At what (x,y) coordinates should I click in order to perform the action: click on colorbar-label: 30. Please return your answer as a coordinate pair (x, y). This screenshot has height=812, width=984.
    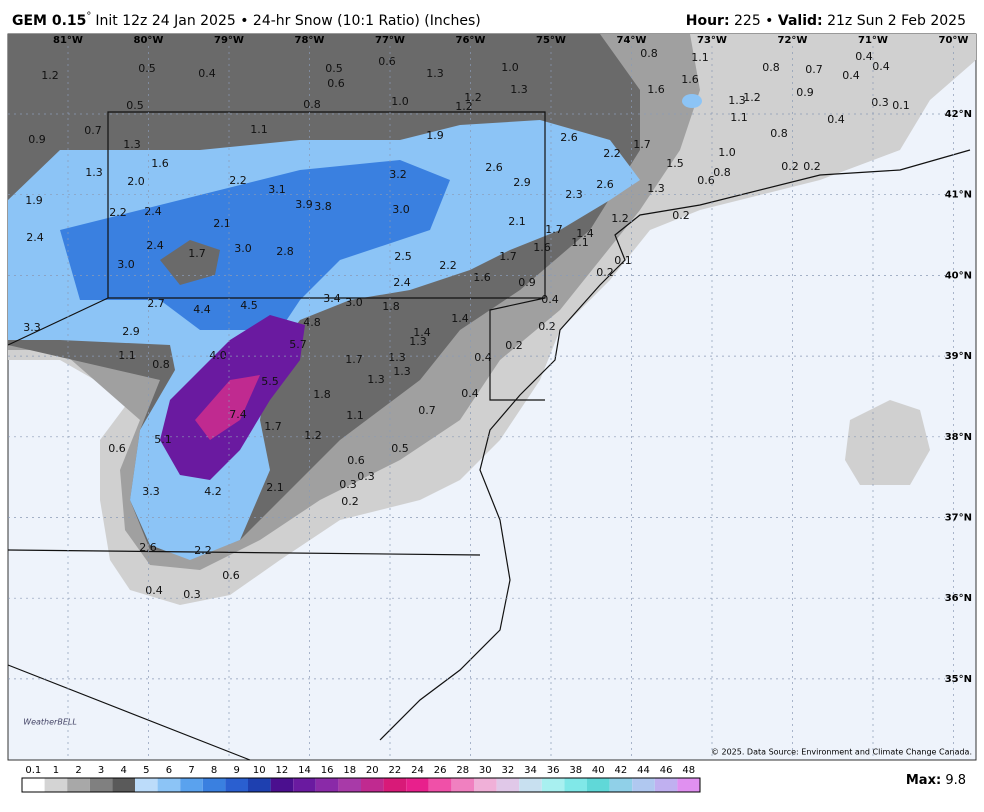
    Looking at the image, I should click on (485, 770).